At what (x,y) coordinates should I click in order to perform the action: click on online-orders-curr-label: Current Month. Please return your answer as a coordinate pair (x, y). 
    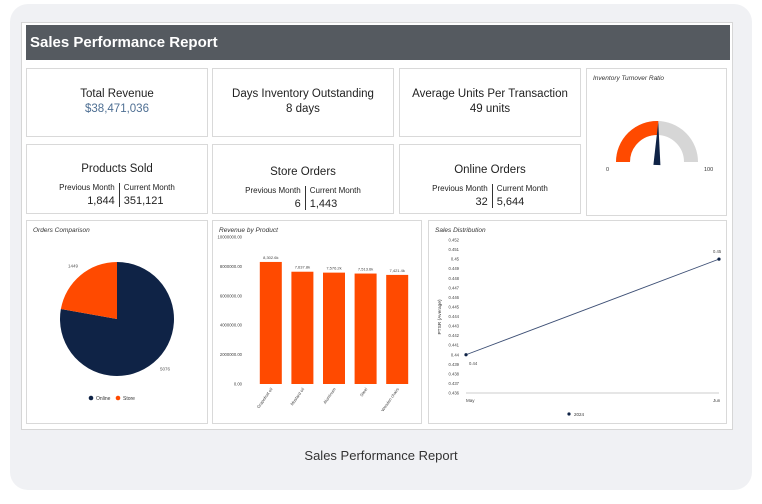
    Looking at the image, I should click on (522, 188).